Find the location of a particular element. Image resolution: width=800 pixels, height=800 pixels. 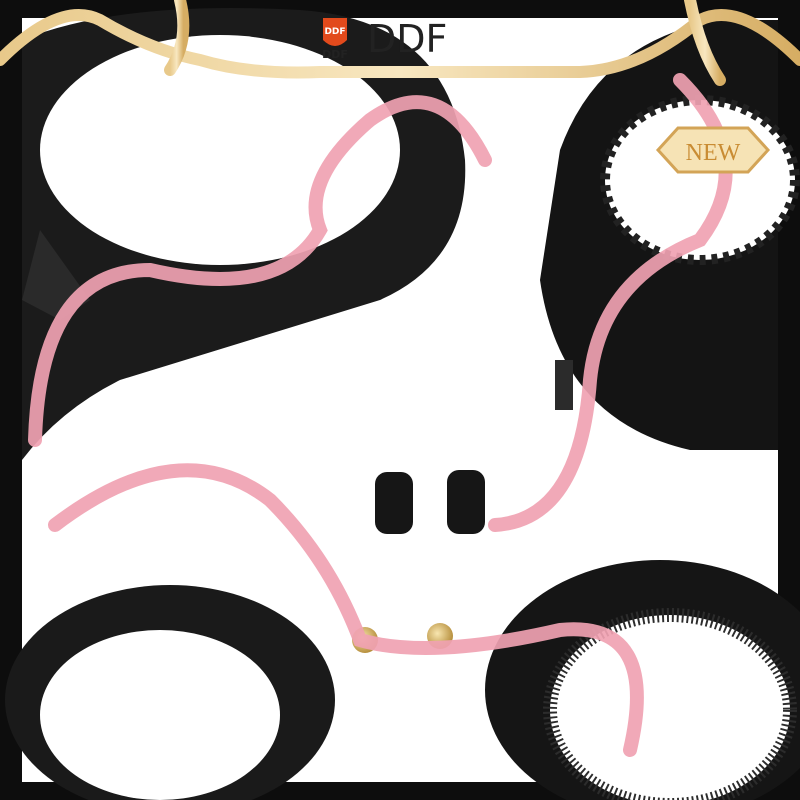

new-tag: NEW is located at coordinates (713, 150).